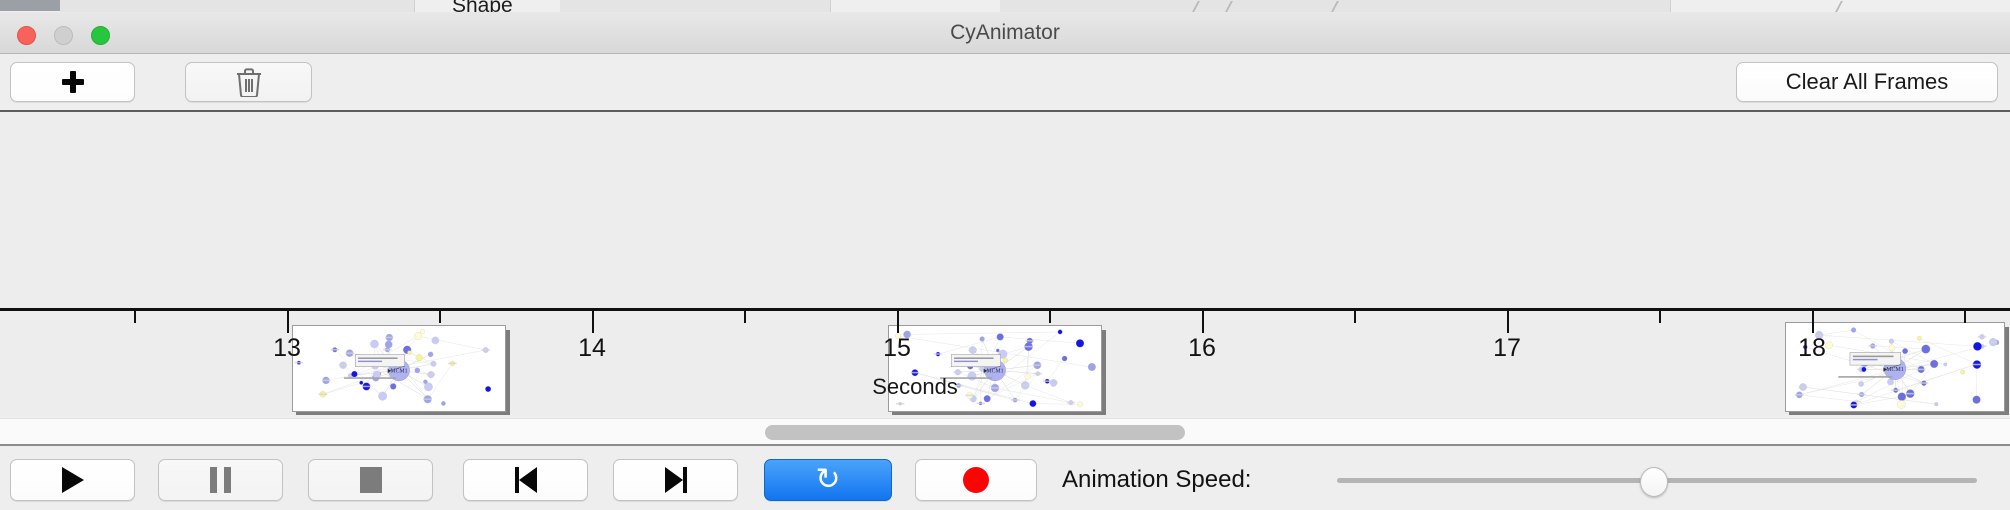  I want to click on delete-frame-button, so click(248, 82).